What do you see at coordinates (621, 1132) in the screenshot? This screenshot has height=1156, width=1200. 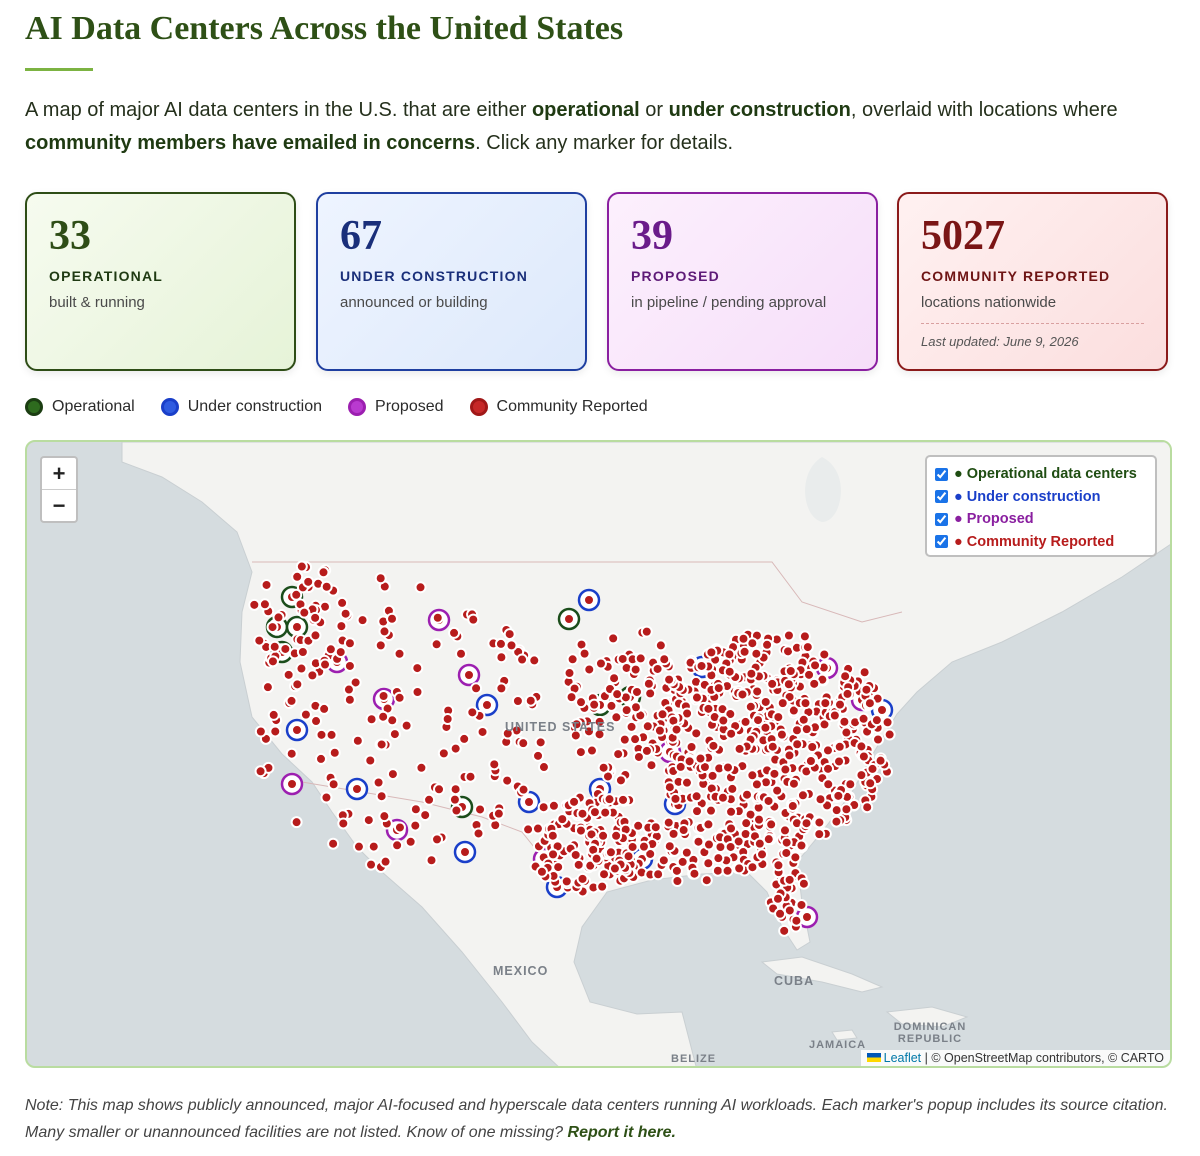 I see `report-link: Report it here.` at bounding box center [621, 1132].